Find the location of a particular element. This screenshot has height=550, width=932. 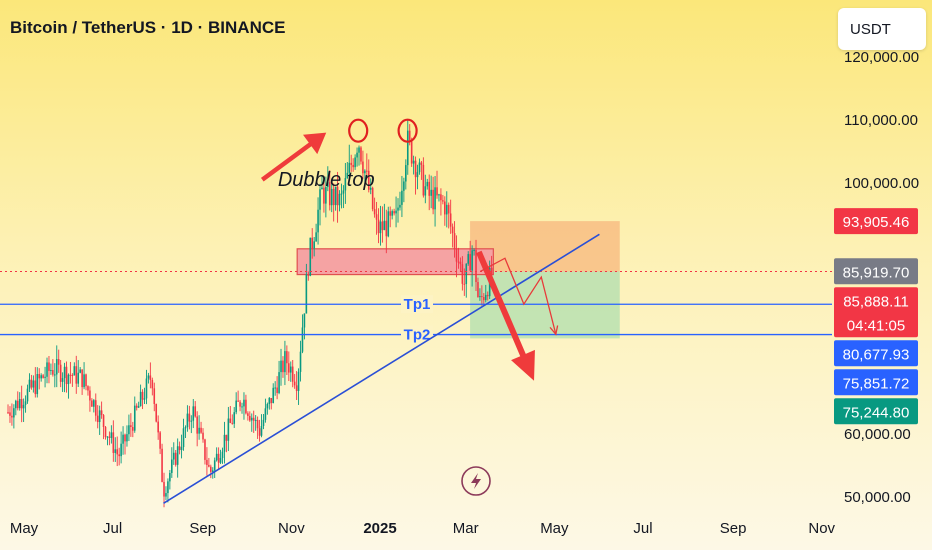

drop-arrow is located at coordinates (505, 315).